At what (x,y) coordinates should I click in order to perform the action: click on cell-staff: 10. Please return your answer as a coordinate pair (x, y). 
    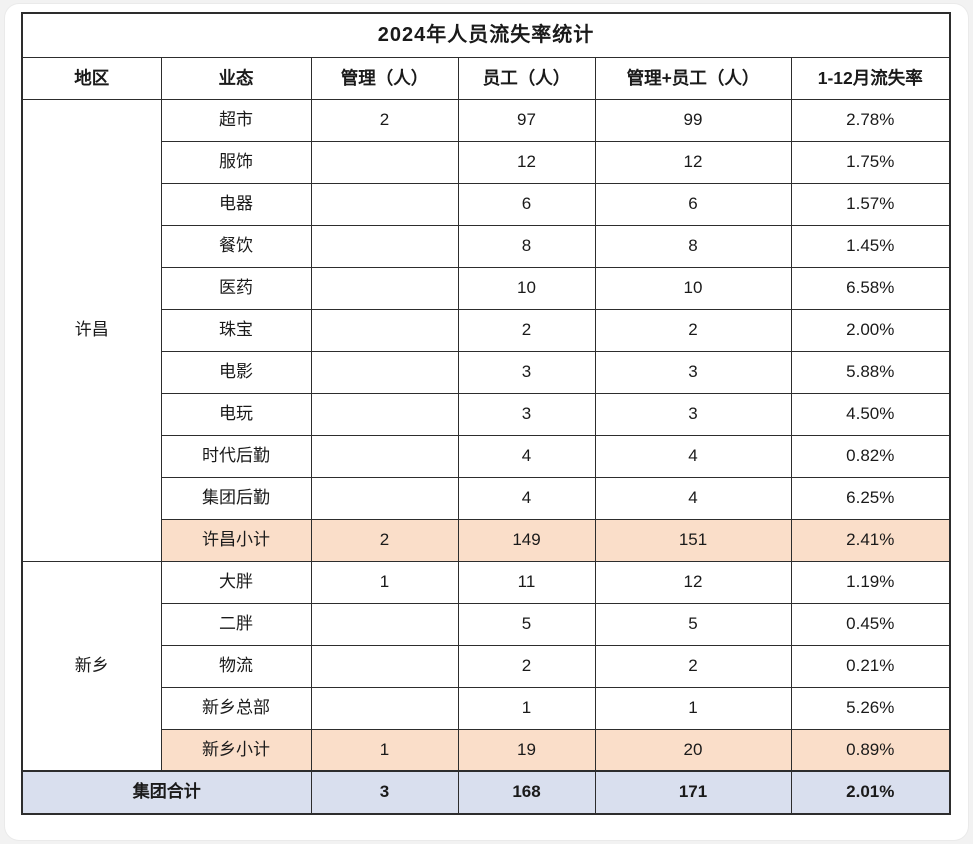
    Looking at the image, I should click on (526, 288).